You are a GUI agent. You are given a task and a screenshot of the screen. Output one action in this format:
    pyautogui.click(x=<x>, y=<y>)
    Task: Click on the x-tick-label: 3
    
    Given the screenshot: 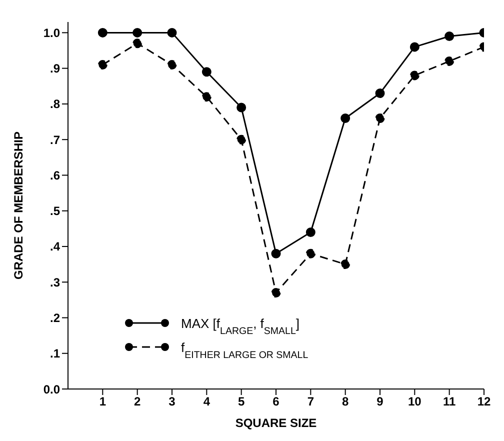 What is the action you would take?
    pyautogui.click(x=172, y=401)
    